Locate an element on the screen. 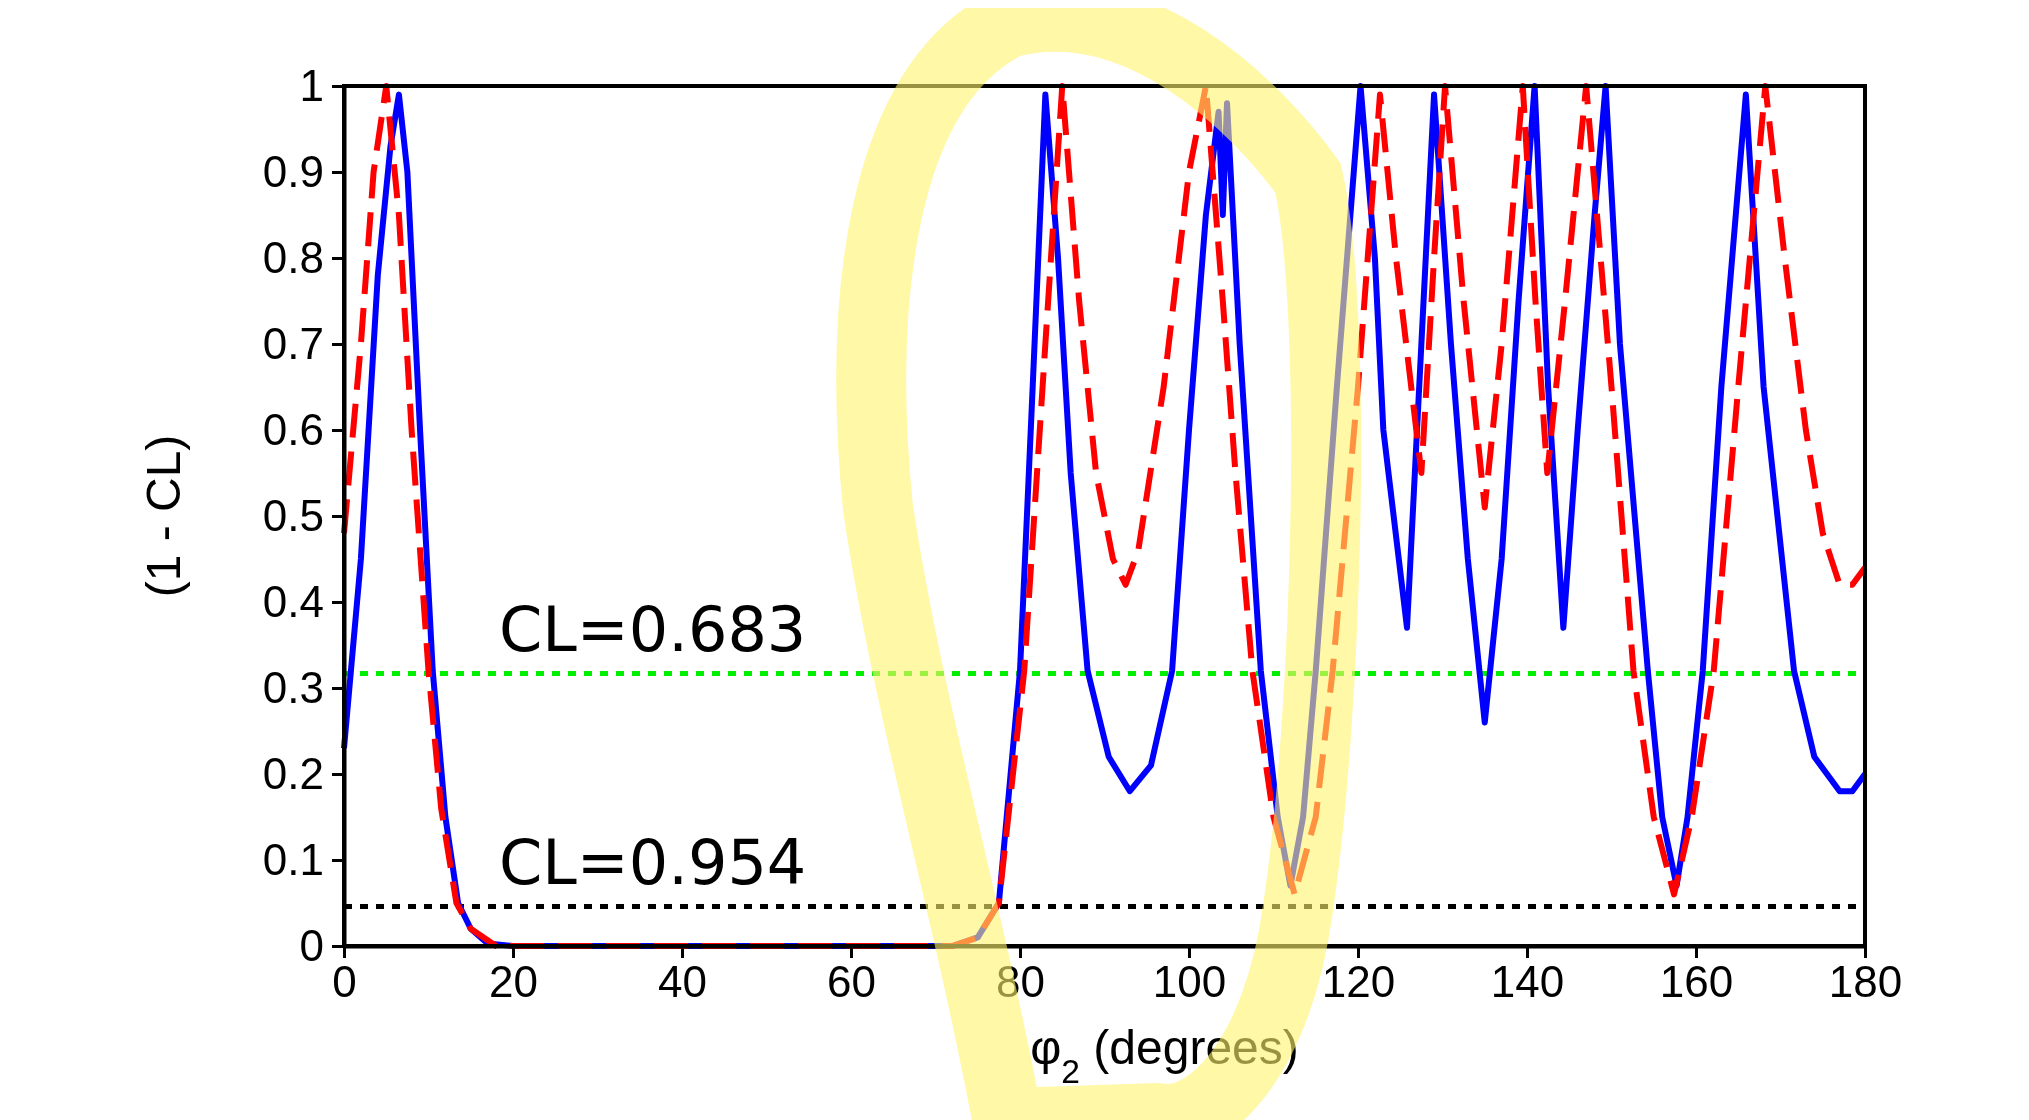  y-tick-label: 0.1 is located at coordinates (293, 859).